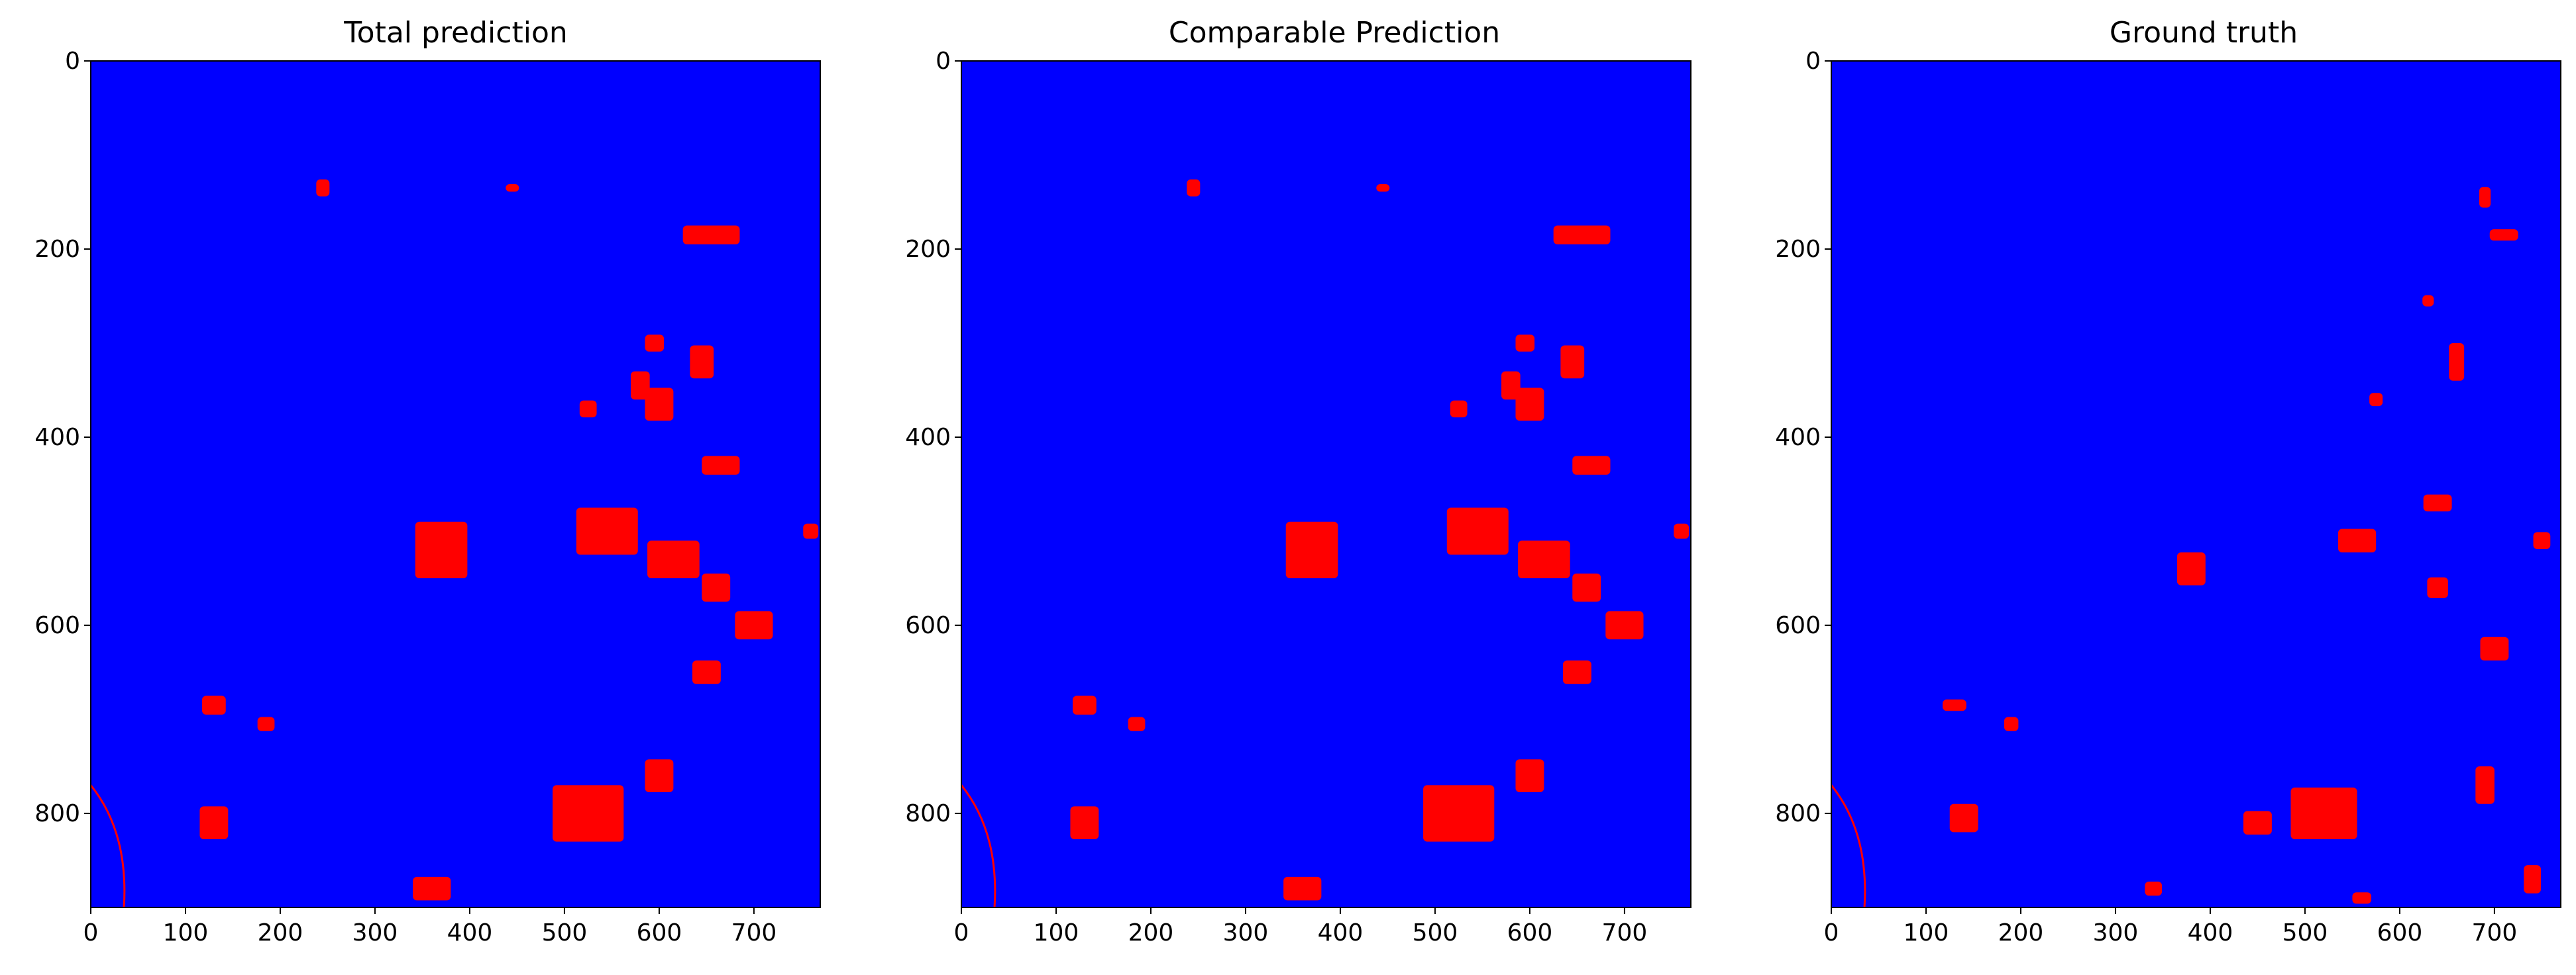  What do you see at coordinates (1334, 33) in the screenshot?
I see `panel-title: Comparable Prediction` at bounding box center [1334, 33].